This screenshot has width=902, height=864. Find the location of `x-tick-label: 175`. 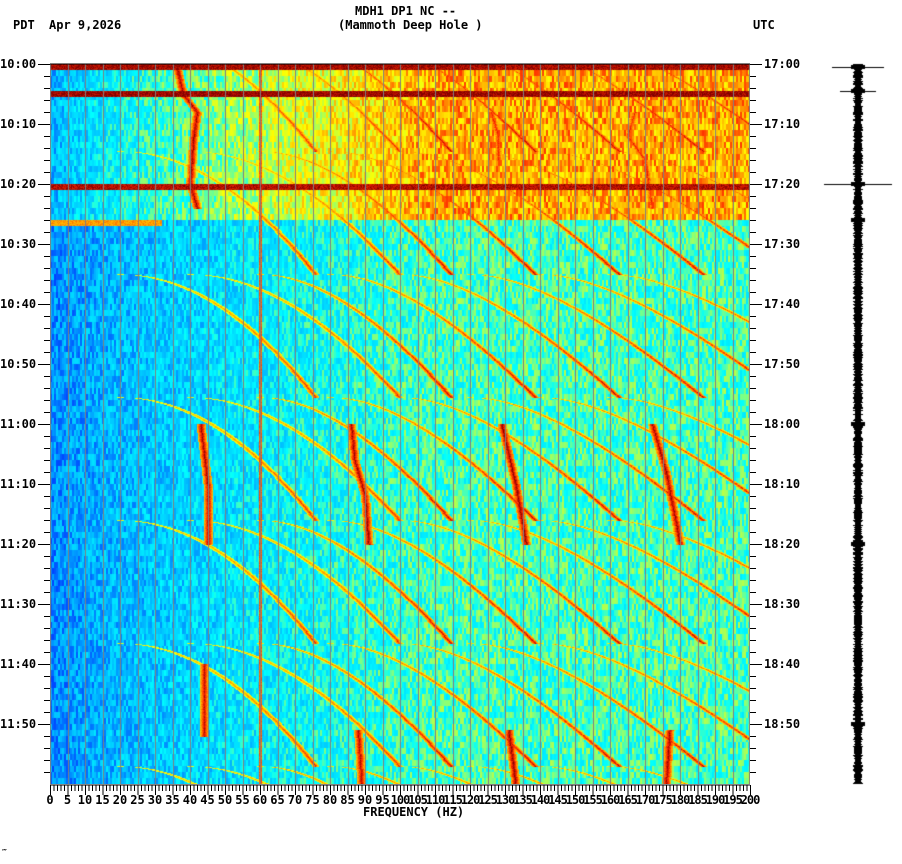

x-tick-label: 175 is located at coordinates (663, 800).